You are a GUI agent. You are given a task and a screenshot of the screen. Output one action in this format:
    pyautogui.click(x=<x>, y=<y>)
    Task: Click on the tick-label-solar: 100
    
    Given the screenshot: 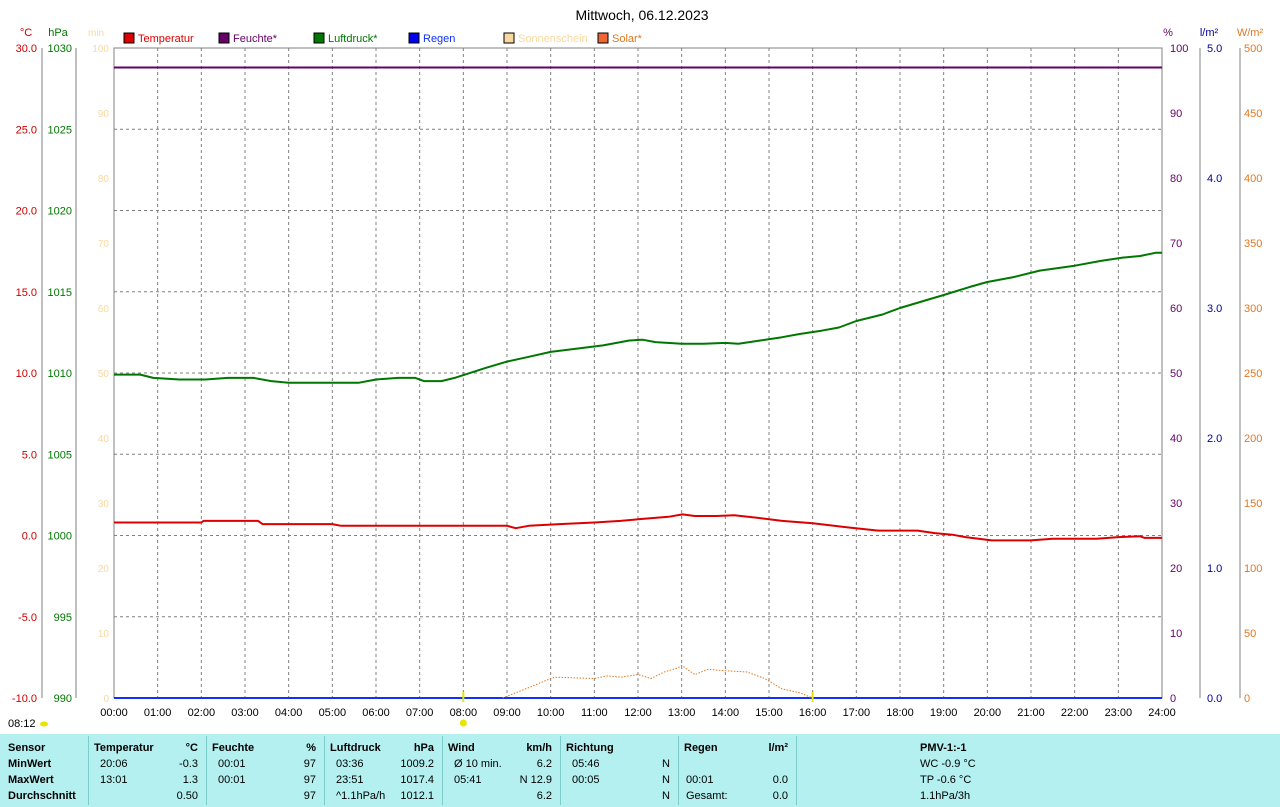 What is the action you would take?
    pyautogui.click(x=1253, y=569)
    